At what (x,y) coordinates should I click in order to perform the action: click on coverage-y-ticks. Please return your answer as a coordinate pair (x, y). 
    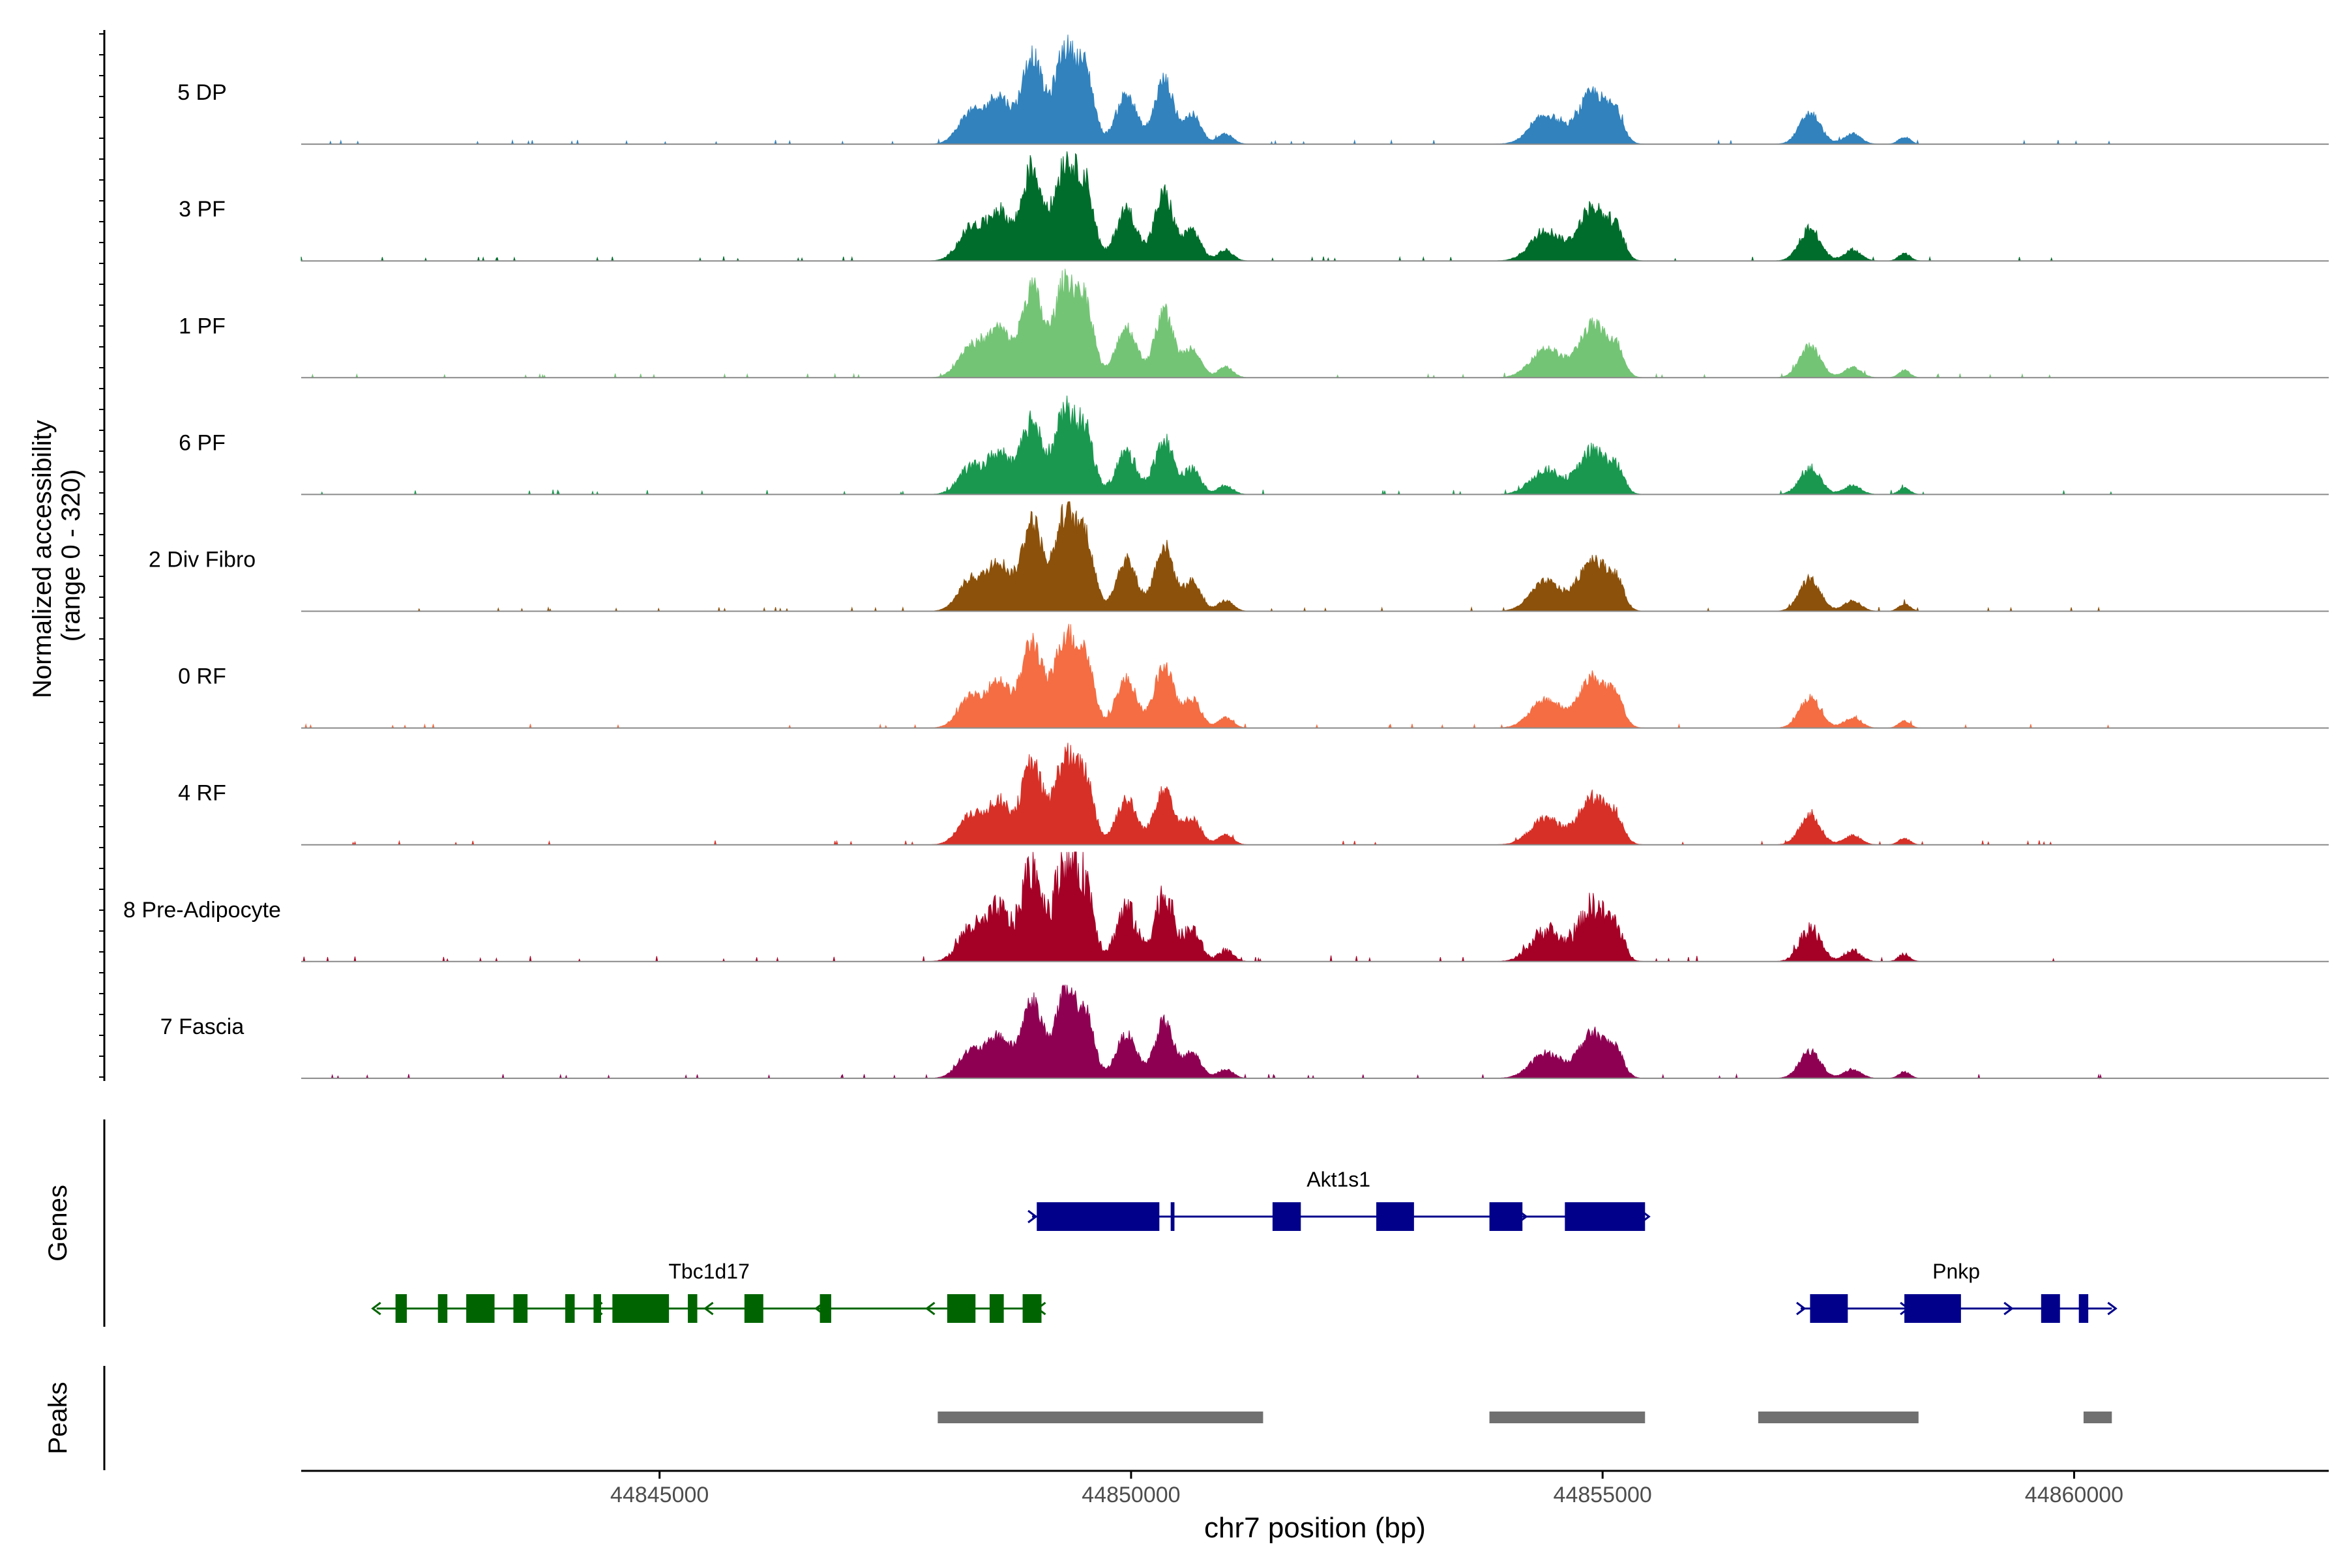
    Looking at the image, I should click on (101, 555).